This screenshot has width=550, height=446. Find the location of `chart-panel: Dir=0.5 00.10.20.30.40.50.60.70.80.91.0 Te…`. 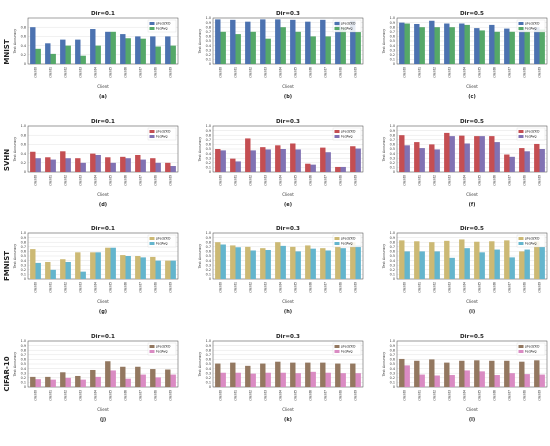

chart-panel: Dir=0.5 00.10.20.30.40.50.60.70.80.91.0 Te… is located at coordinates (465, 163).